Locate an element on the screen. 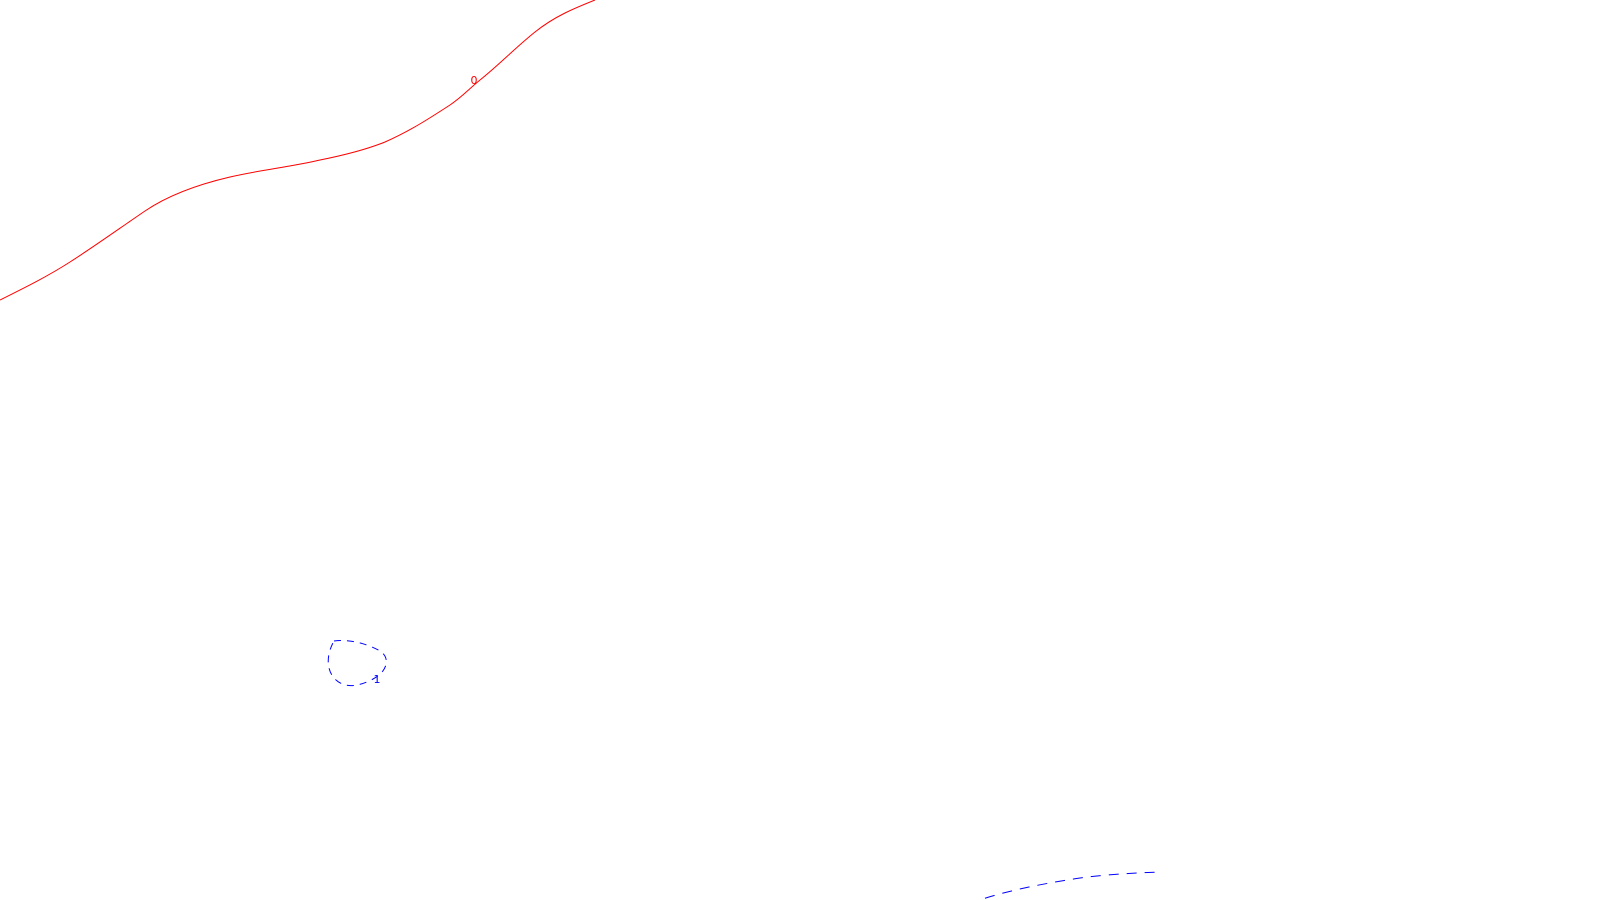 This screenshot has height=900, width=1600. contour-line-one-loop is located at coordinates (357, 663).